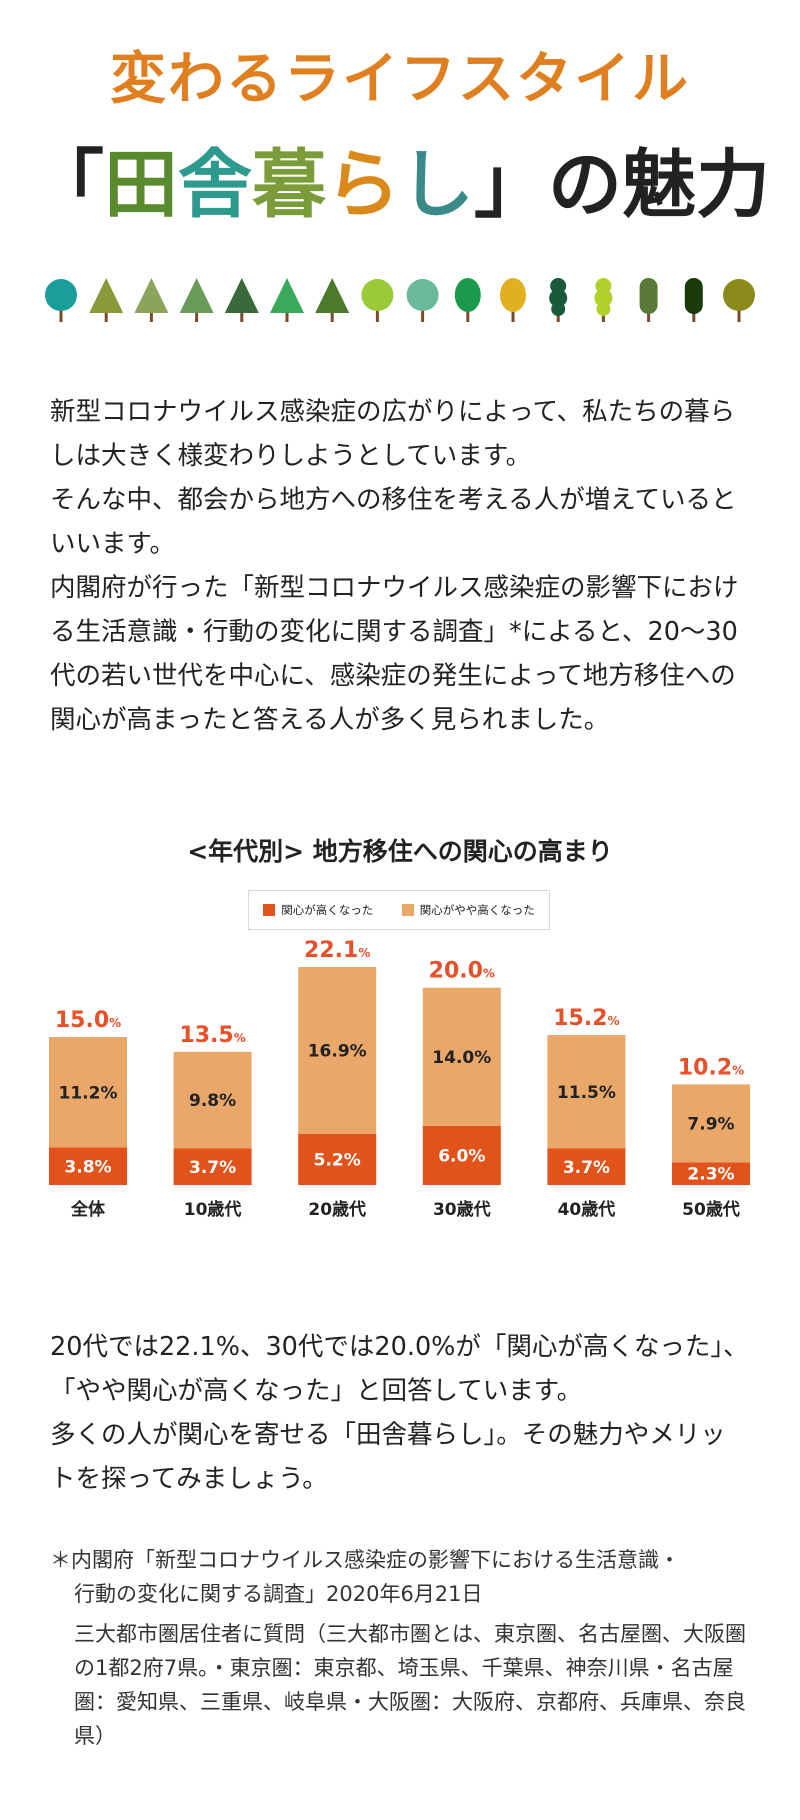  I want to click on category-label: 30歳代, so click(462, 1209).